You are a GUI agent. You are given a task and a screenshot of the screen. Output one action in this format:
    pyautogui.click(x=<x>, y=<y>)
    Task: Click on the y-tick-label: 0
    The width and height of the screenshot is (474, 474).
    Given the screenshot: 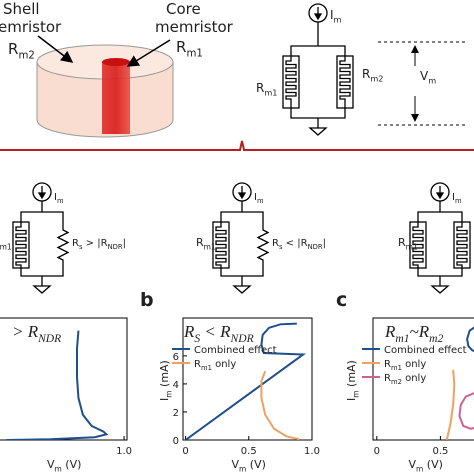 What is the action you would take?
    pyautogui.click(x=176, y=441)
    